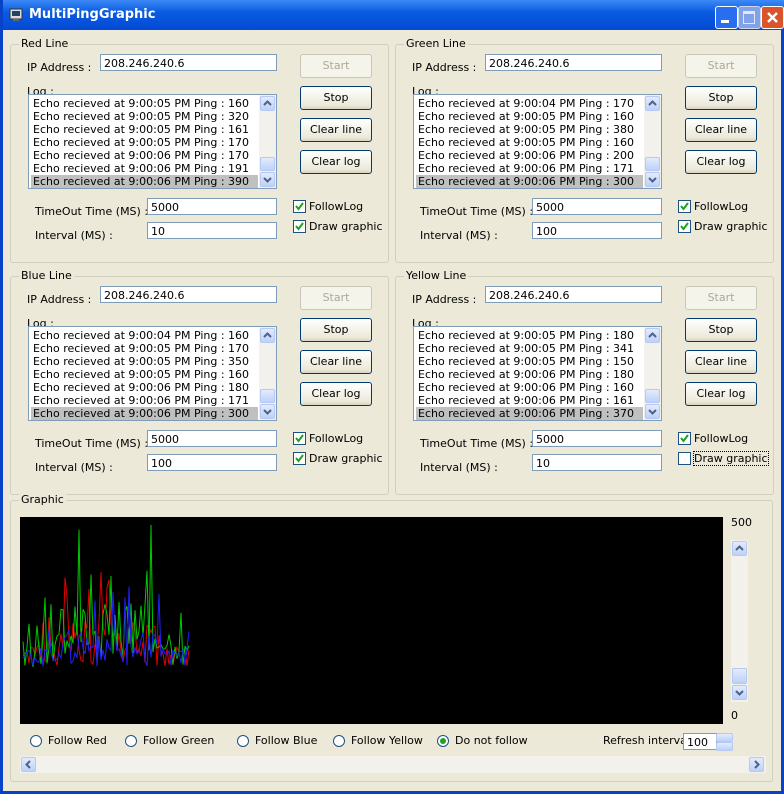 This screenshot has width=784, height=794. Describe the element at coordinates (526, 400) in the screenshot. I see `log-row: Echo recieved at 9:00:06 PM Ping : 161` at that location.